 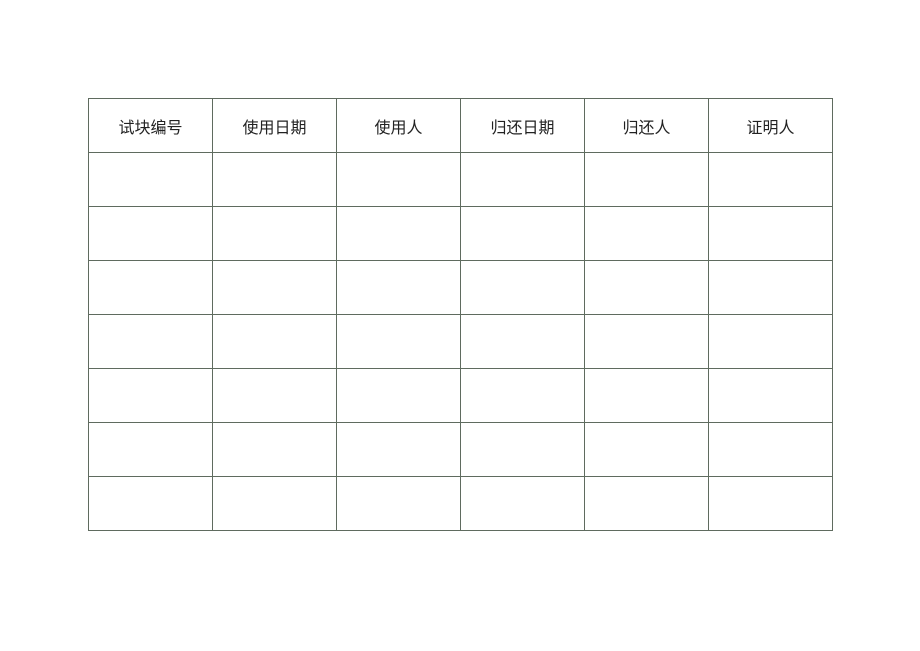 I want to click on column-header: 使用日期, so click(x=274, y=125).